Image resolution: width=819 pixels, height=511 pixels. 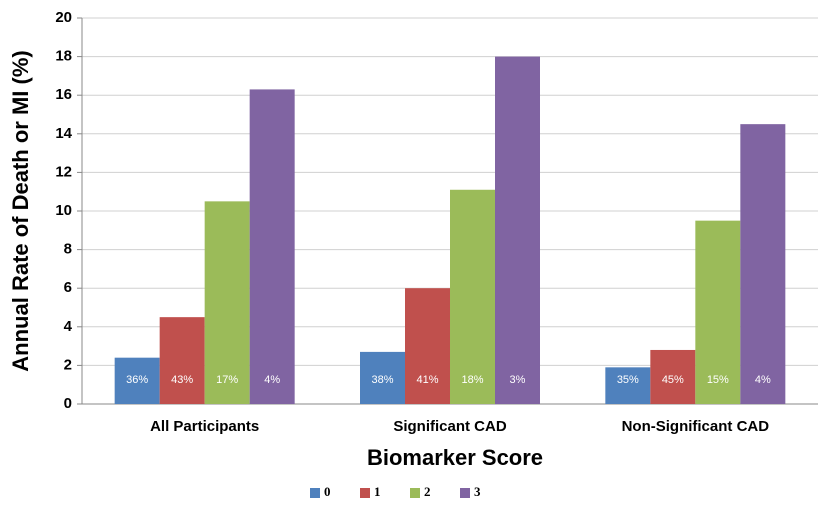 What do you see at coordinates (377, 491) in the screenshot?
I see `legend-label: 1` at bounding box center [377, 491].